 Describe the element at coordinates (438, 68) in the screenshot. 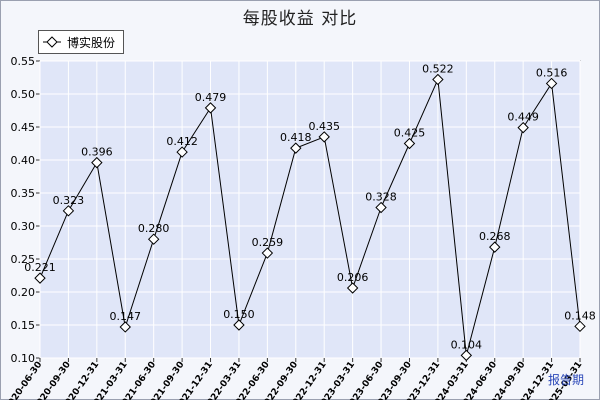

I see `data-label: 0.522` at that location.